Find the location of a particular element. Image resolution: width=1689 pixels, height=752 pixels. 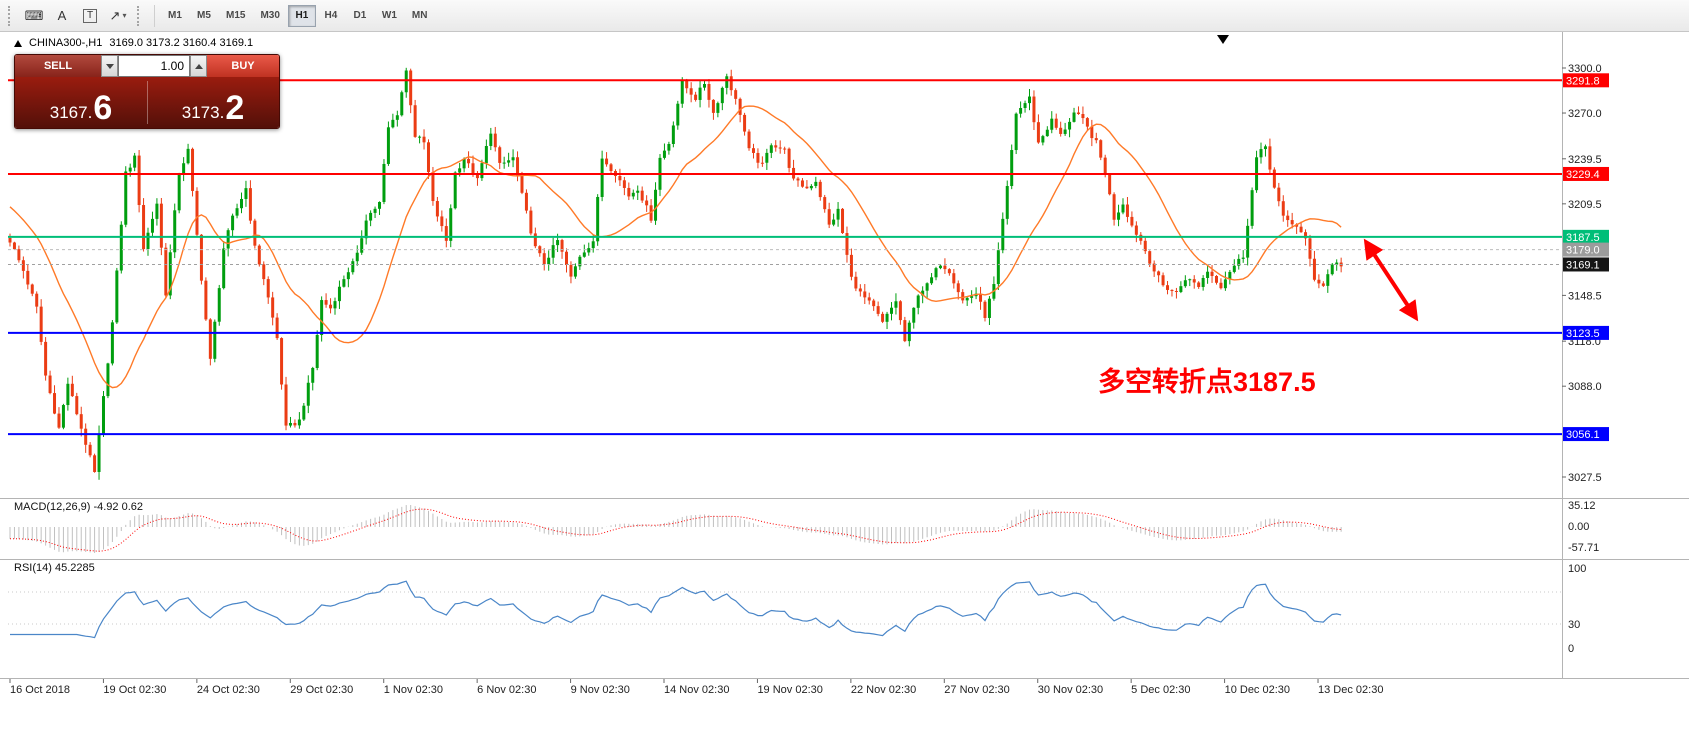

tf-m1-button: M1 is located at coordinates (175, 16).